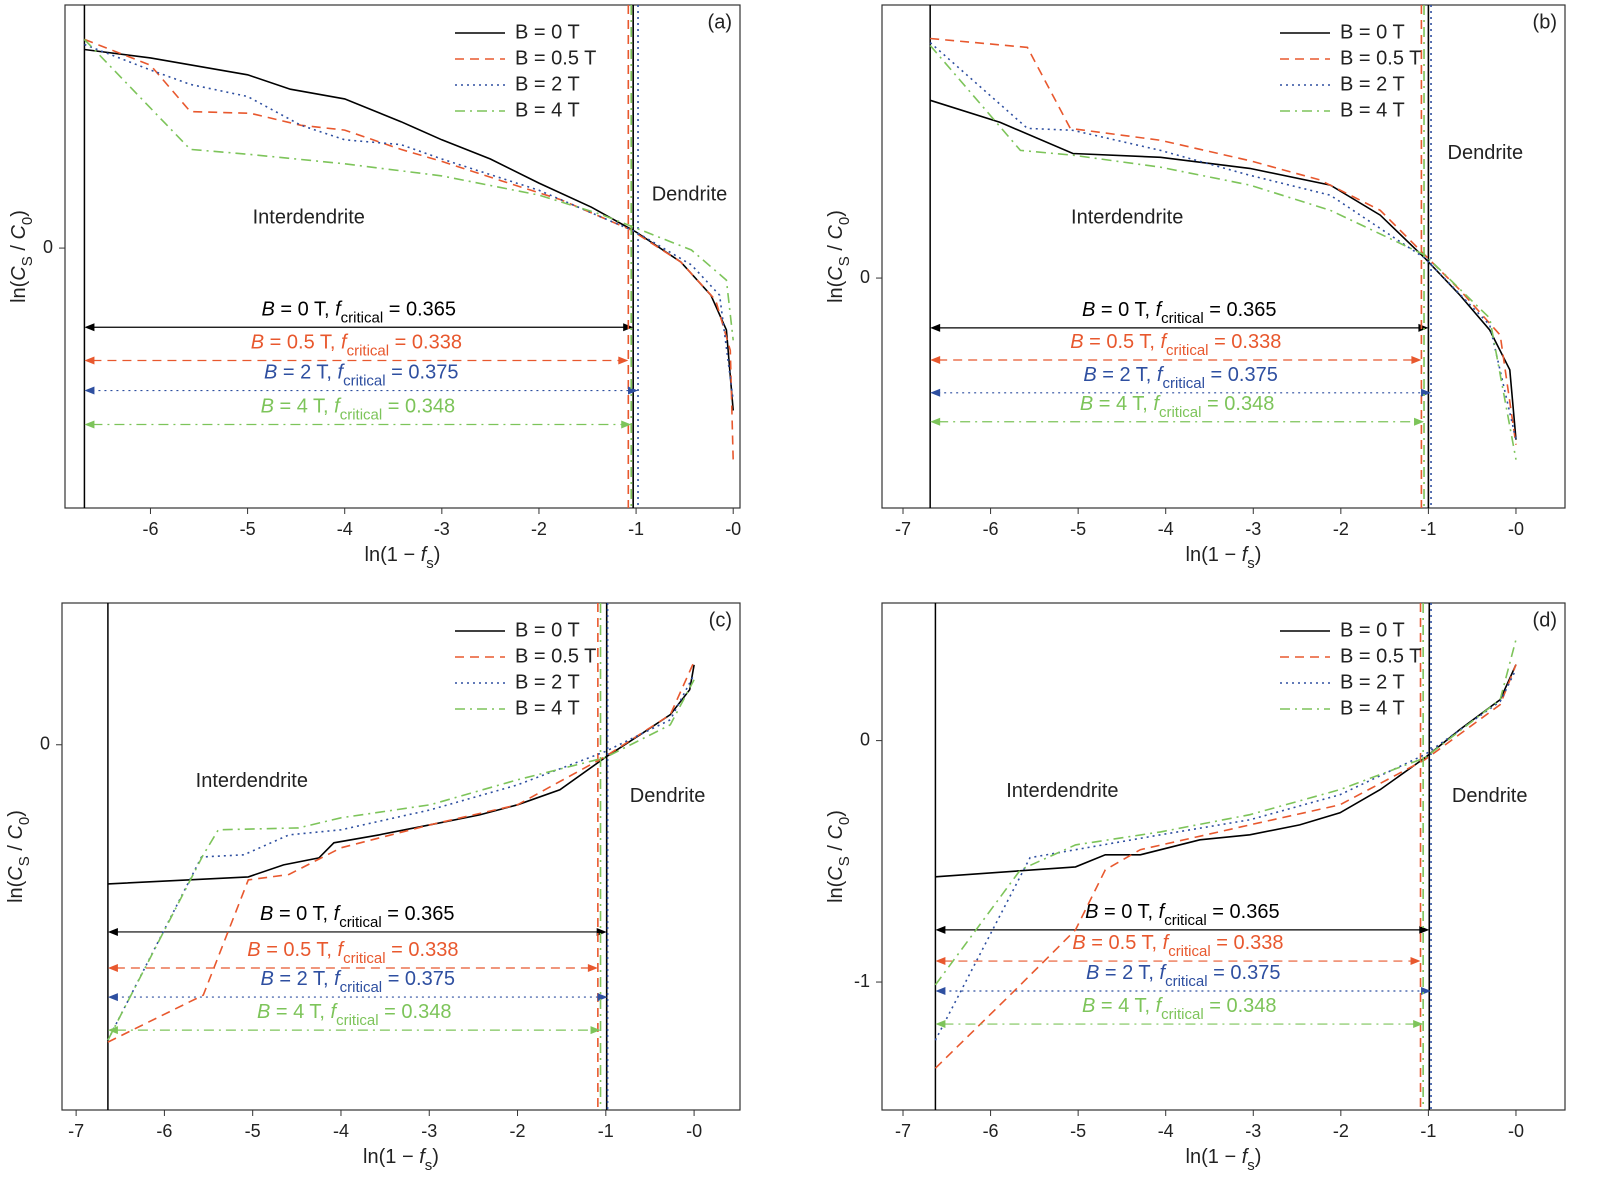 This screenshot has height=1201, width=1605. I want to click on critical-label: B = 0.5 T, fcritical = 0.338, so click(1175, 345).